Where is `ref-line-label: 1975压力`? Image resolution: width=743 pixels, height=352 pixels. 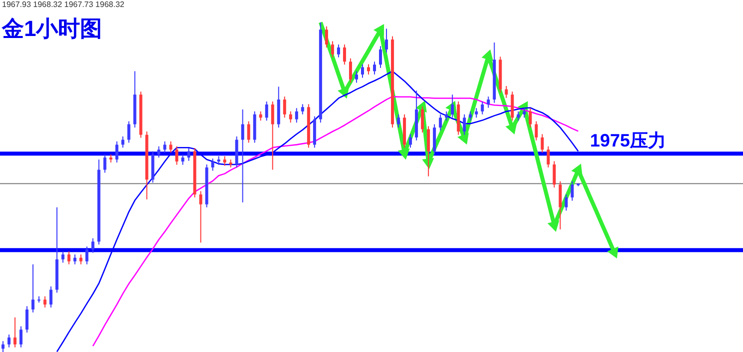
ref-line-label: 1975压力 is located at coordinates (628, 140).